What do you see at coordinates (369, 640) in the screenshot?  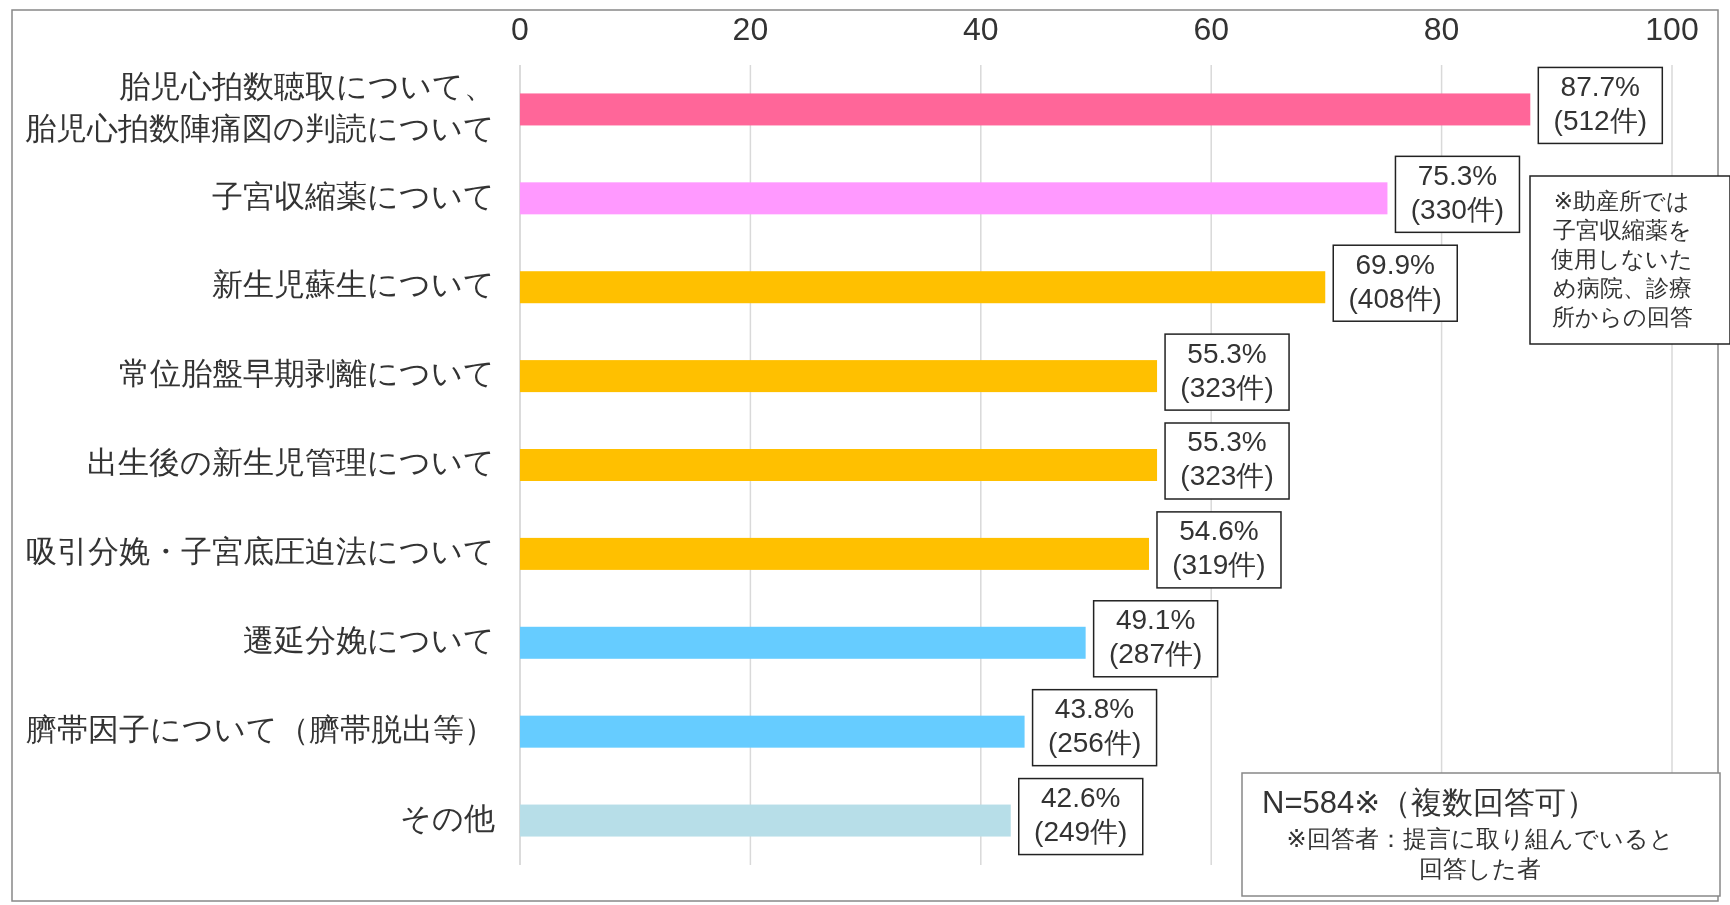 I see `y-tick-label: 遷延分娩について` at bounding box center [369, 640].